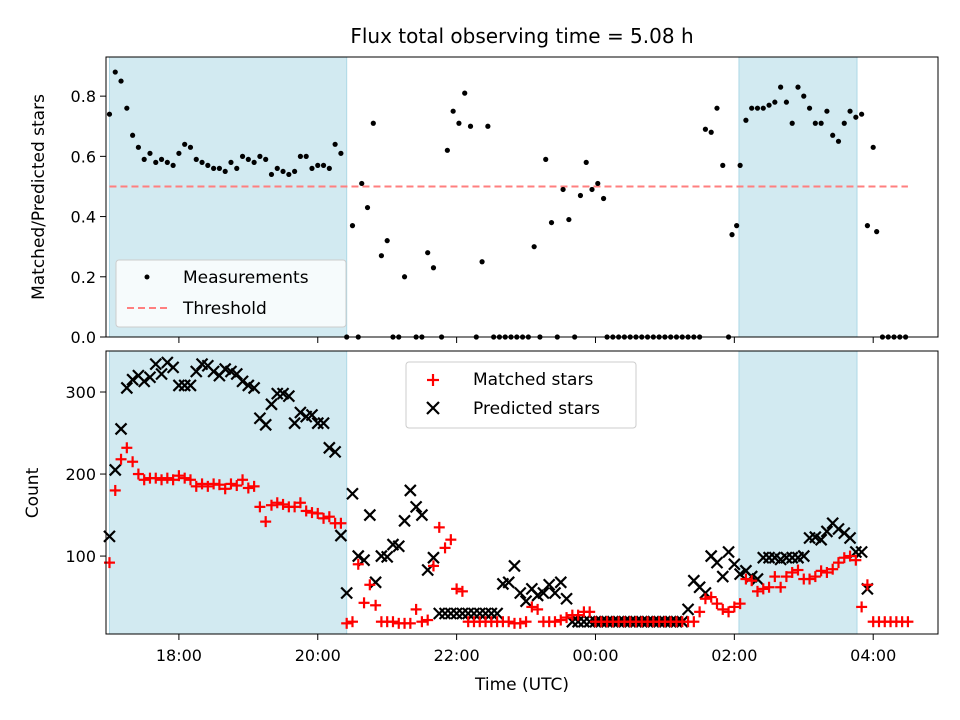 This screenshot has width=960, height=720. I want to click on top-panel-ylabel: Matched/Predicted stars, so click(39, 197).